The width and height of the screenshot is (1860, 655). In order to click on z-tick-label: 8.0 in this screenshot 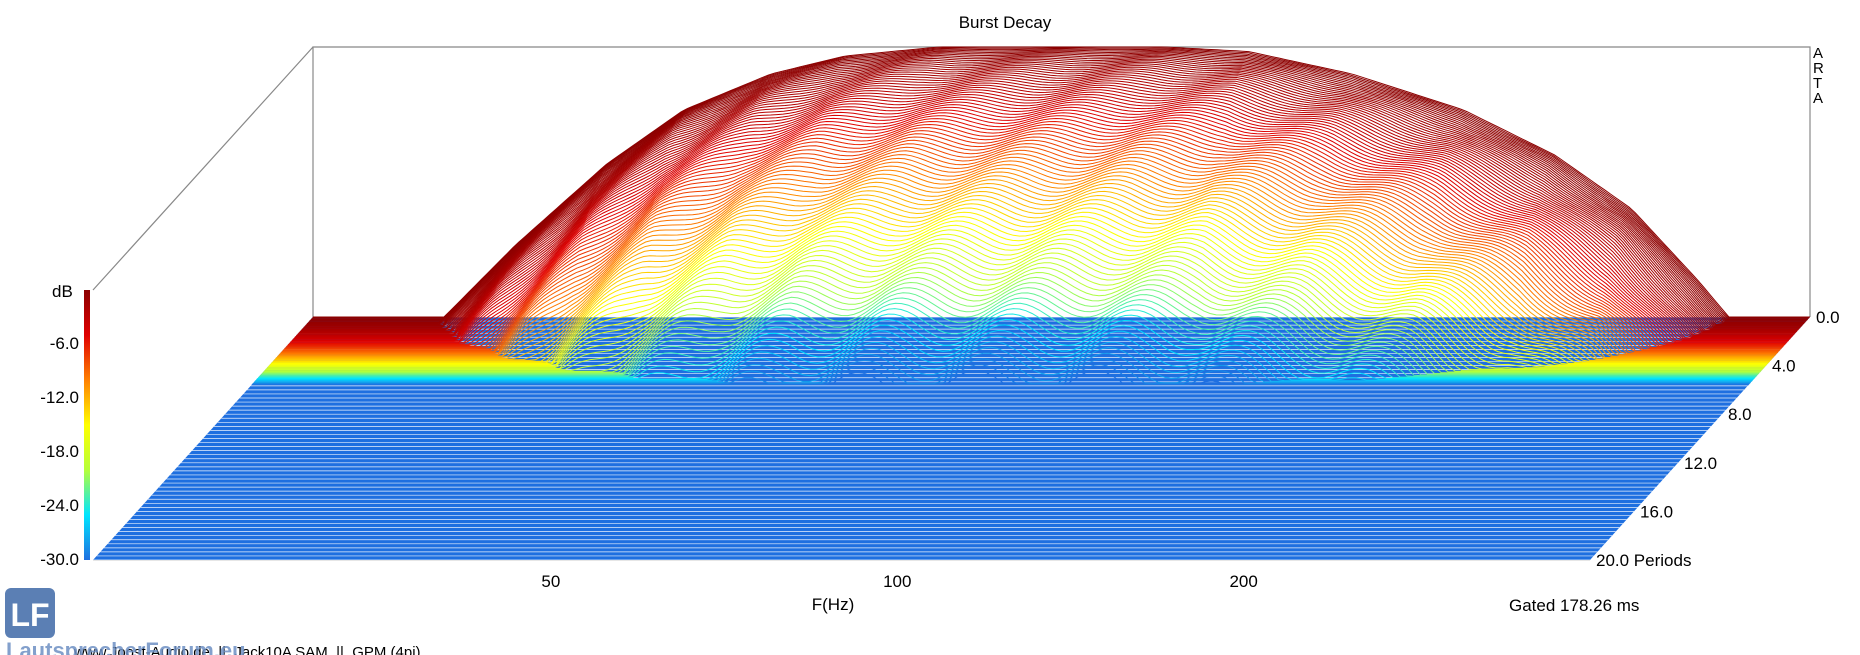, I will do `click(1740, 414)`.